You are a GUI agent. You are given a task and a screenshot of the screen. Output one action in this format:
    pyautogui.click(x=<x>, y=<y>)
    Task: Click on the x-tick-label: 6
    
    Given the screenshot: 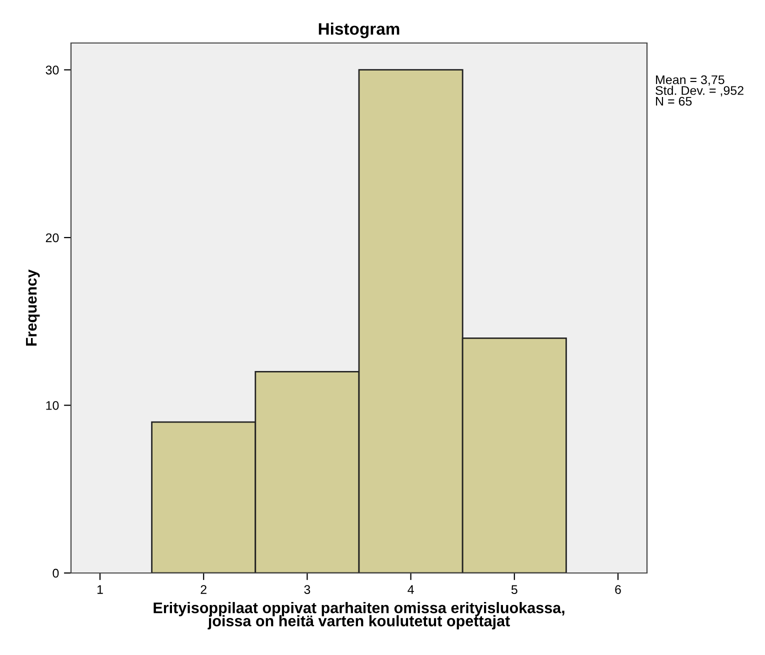 What is the action you would take?
    pyautogui.click(x=618, y=589)
    